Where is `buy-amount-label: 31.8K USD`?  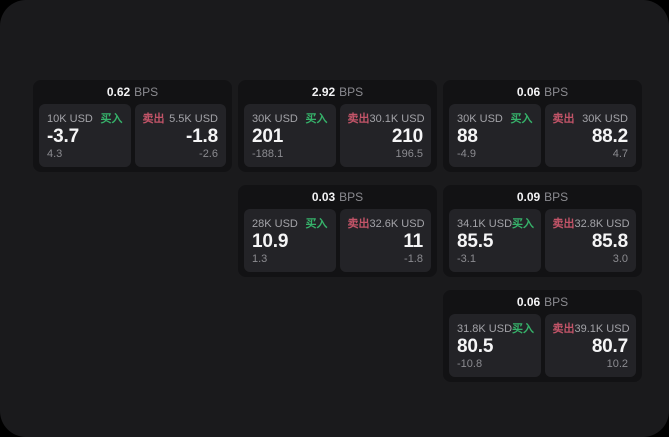
buy-amount-label: 31.8K USD is located at coordinates (485, 329).